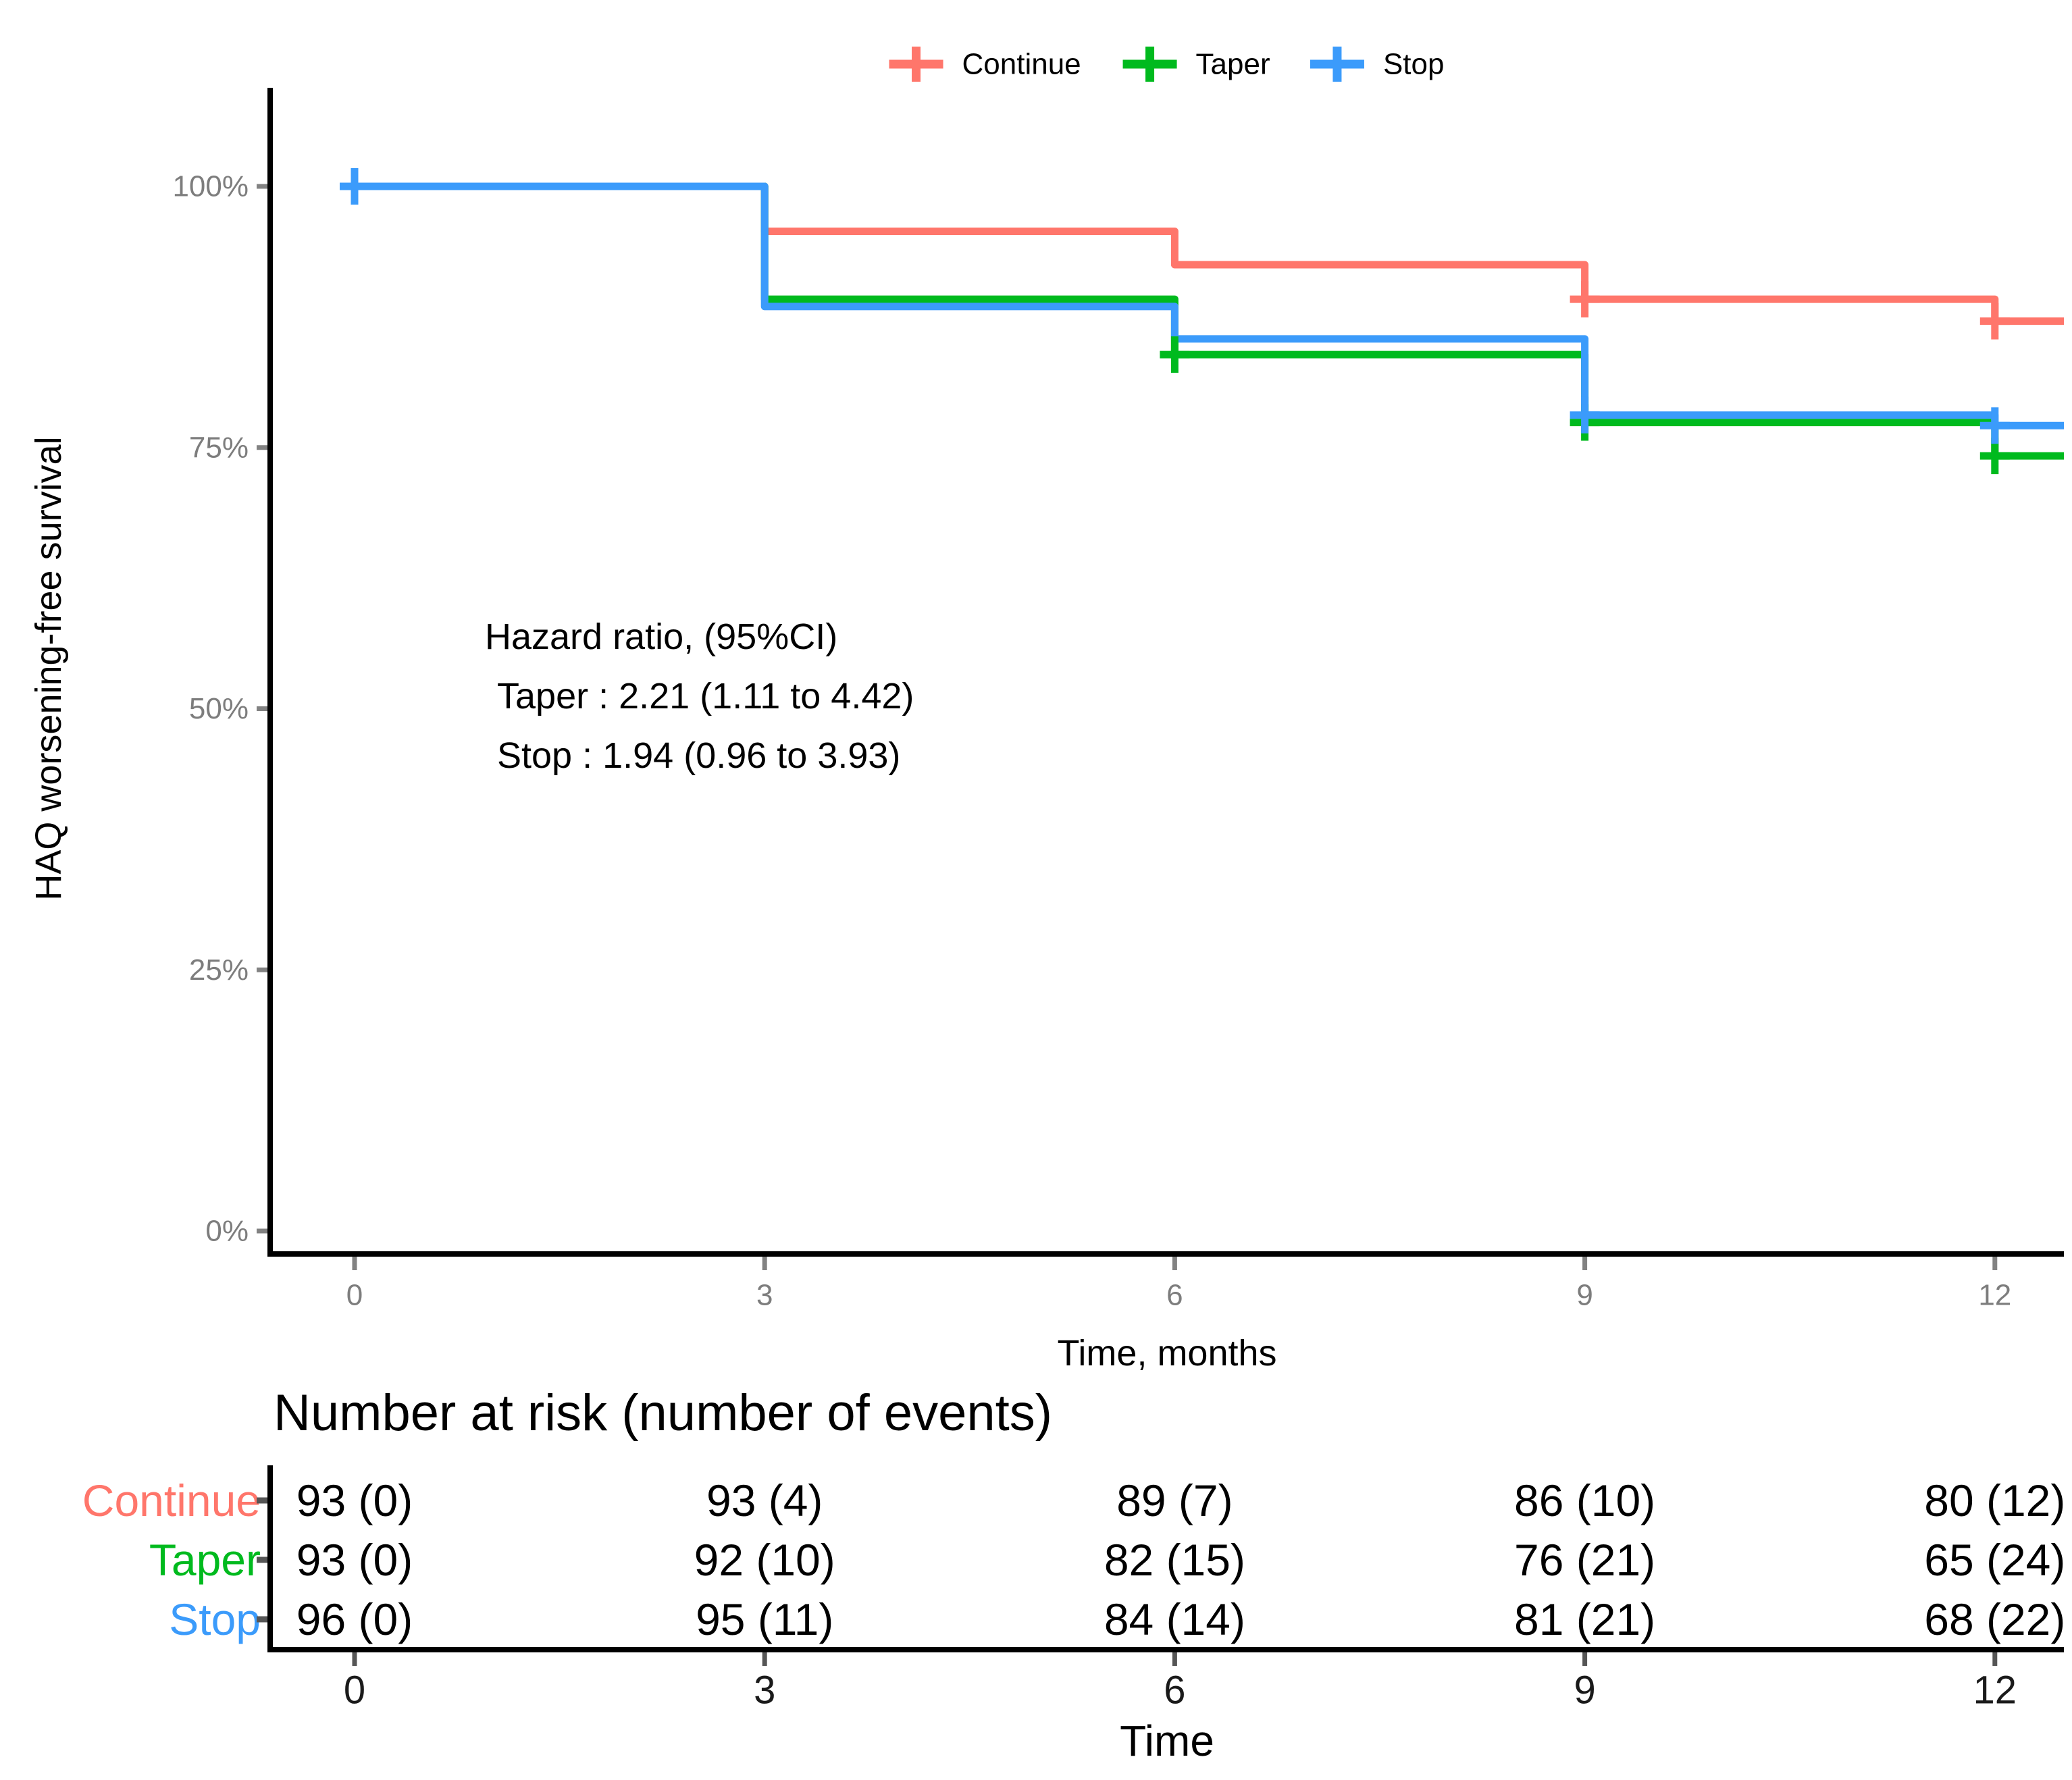 The image size is (2072, 1780). I want to click on y-tick-label: 25%, so click(219, 970).